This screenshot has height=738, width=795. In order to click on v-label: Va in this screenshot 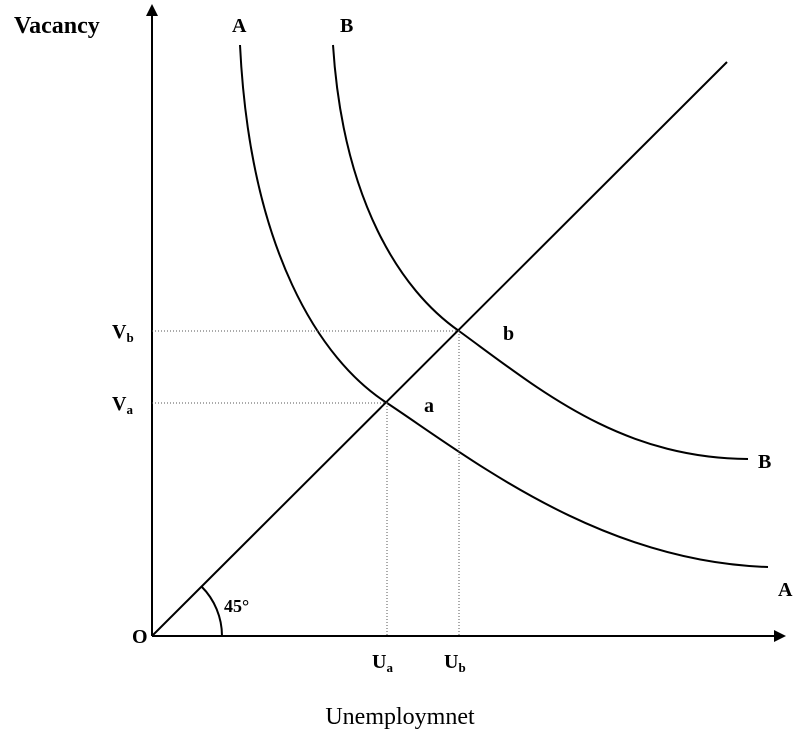, I will do `click(122, 405)`.